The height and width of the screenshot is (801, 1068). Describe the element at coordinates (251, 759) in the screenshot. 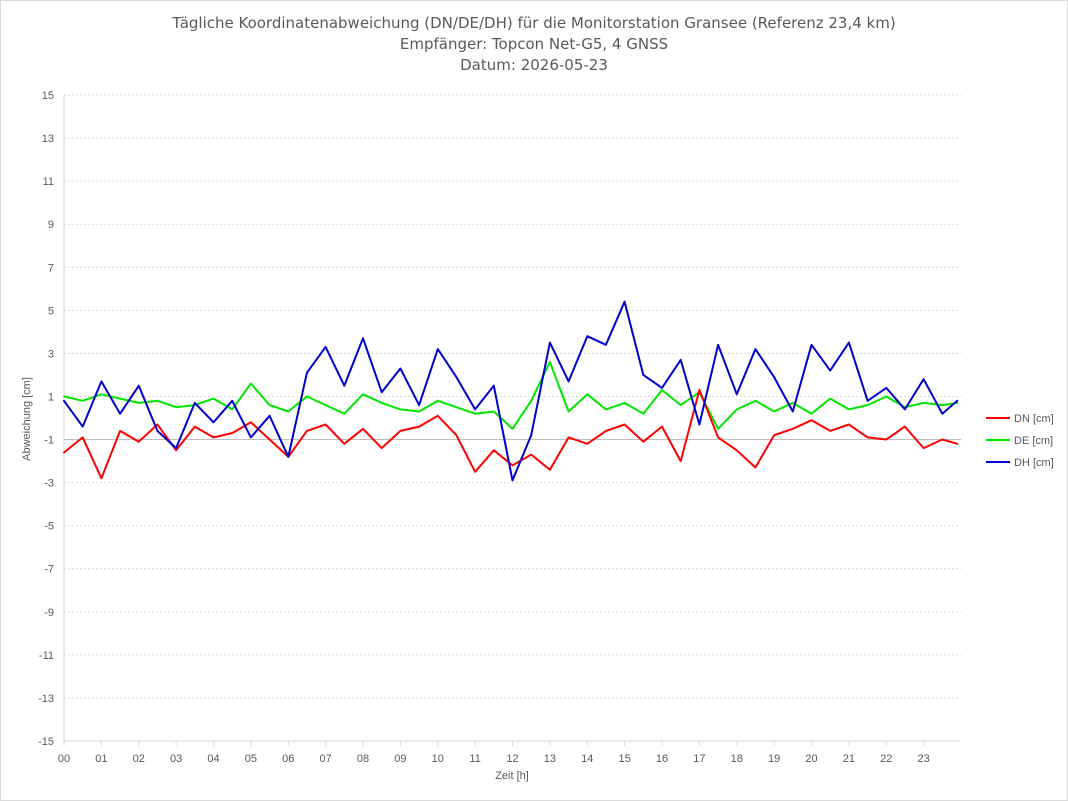

I see `x-tick-label: 05` at that location.